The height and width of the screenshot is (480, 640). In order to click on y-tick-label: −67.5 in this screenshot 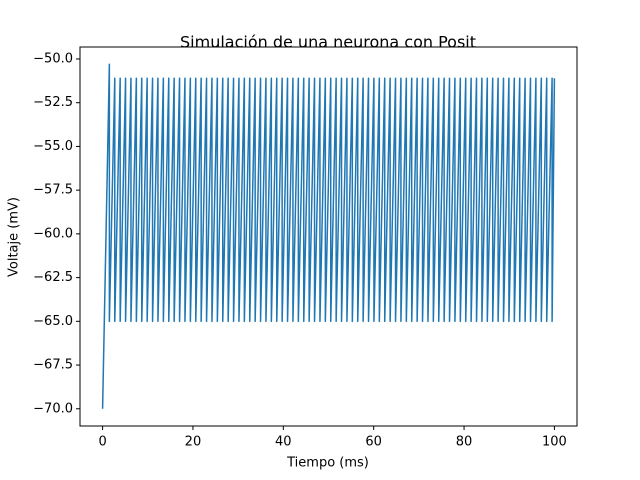, I will do `click(53, 365)`.